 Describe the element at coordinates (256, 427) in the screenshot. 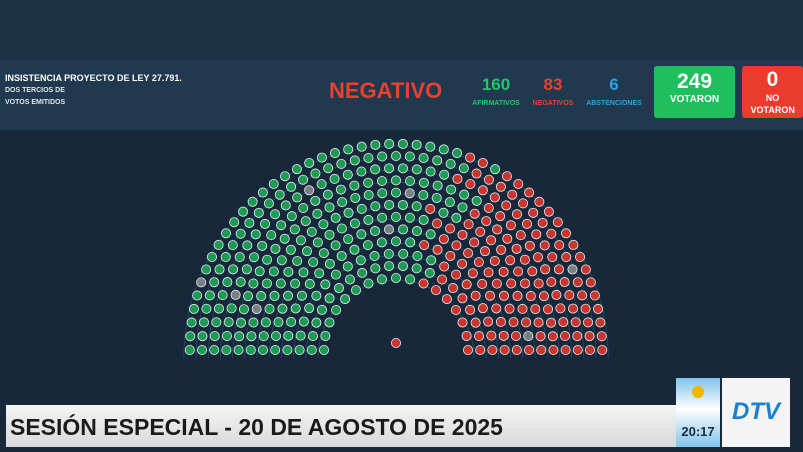

I see `banner-text: SESIÓN ESPECIAL - 20 DE AGOSTO DE 2025` at that location.